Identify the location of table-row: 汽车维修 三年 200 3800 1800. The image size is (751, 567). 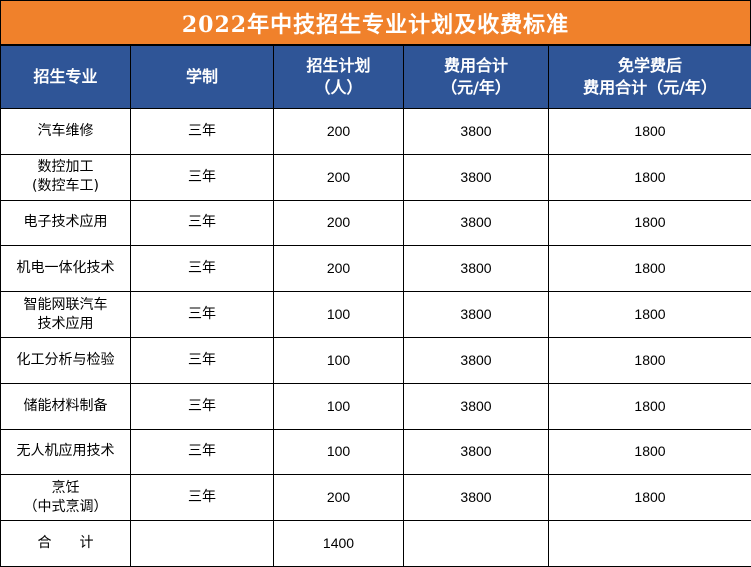
(376, 132).